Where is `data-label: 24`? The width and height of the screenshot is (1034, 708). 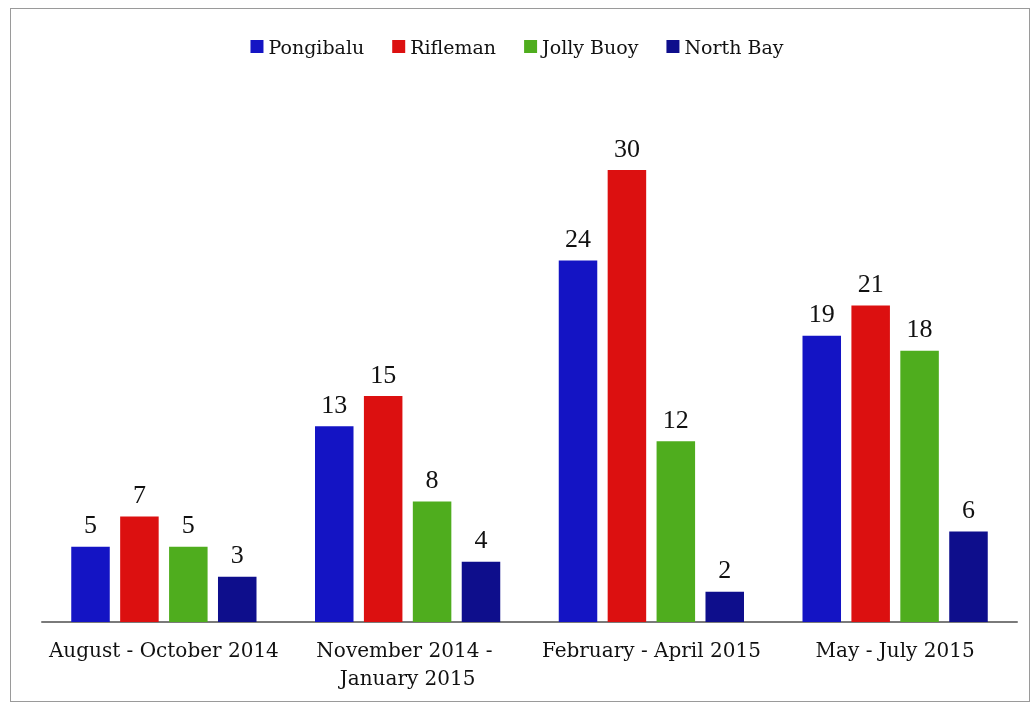 data-label: 24 is located at coordinates (578, 238).